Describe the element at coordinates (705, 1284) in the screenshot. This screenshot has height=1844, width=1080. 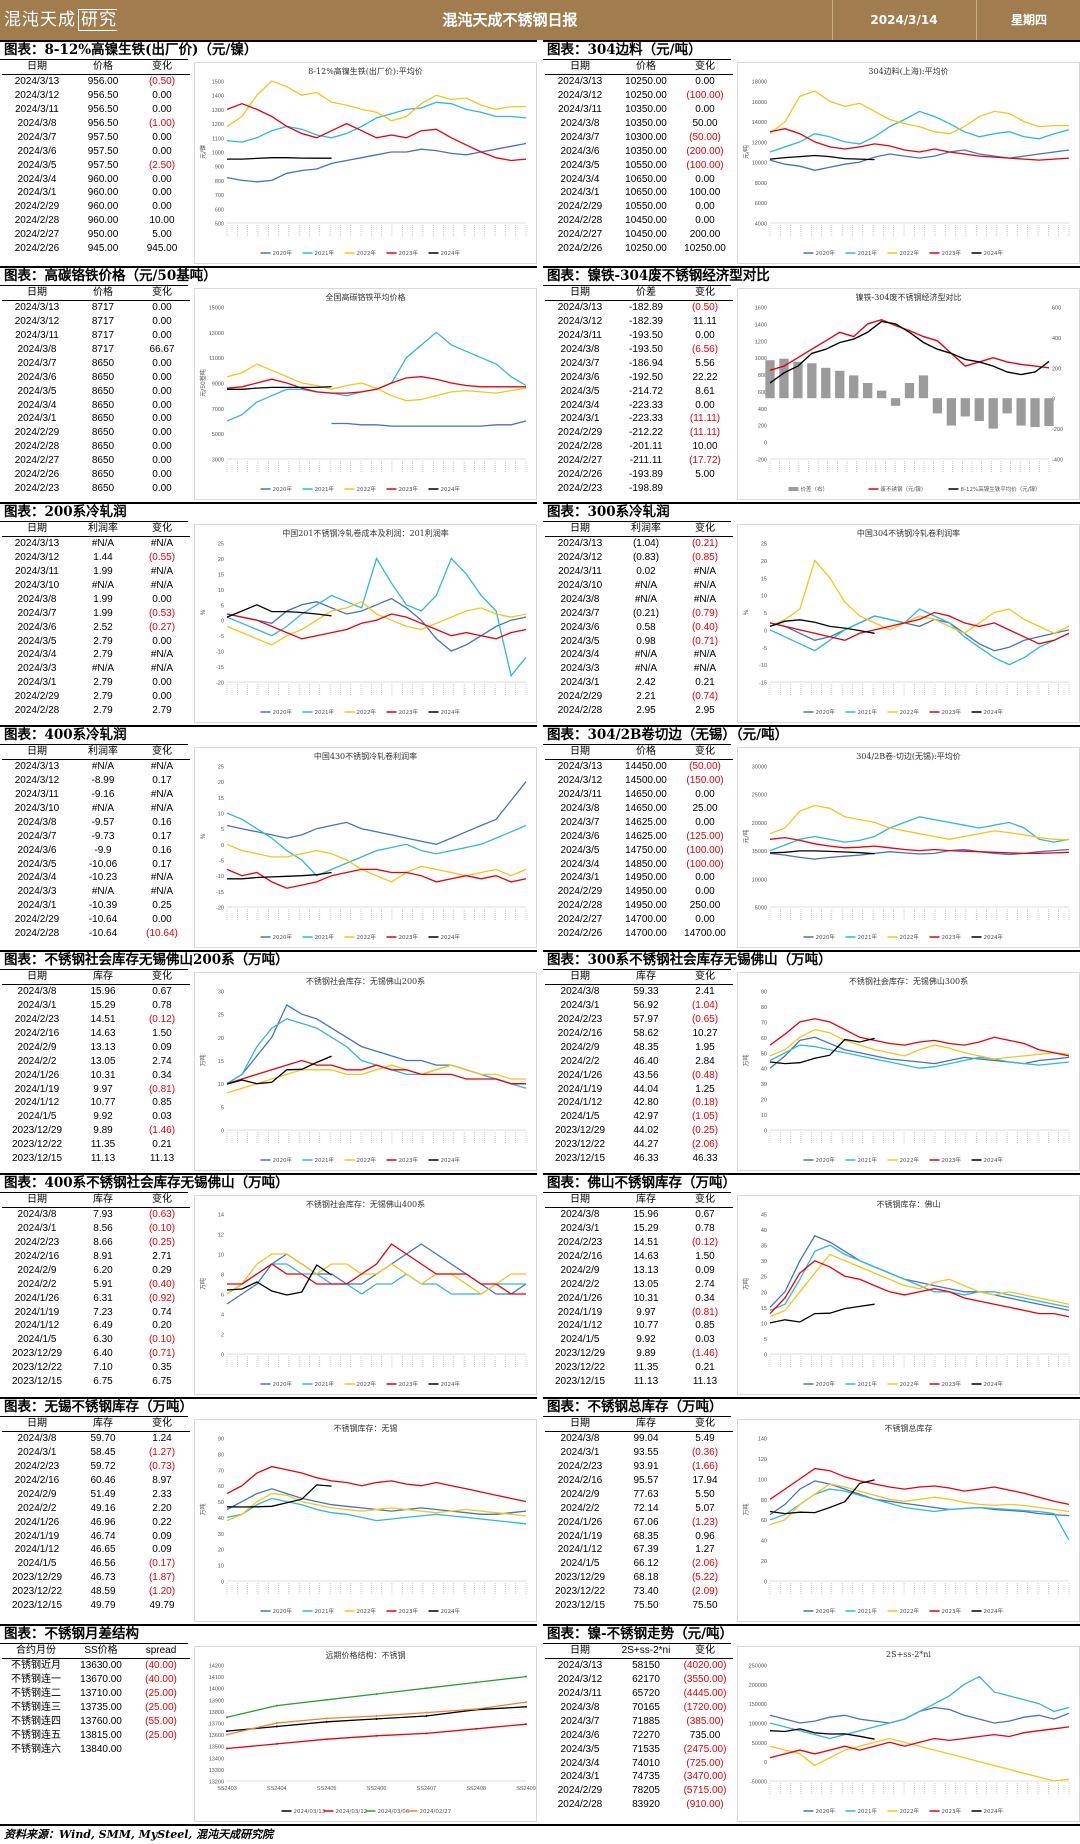
I see `row-change: 2.74` at that location.